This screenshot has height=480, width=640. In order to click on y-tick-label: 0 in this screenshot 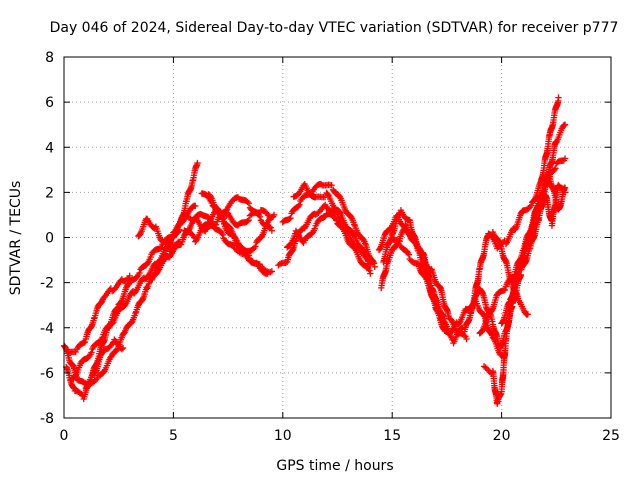, I will do `click(49, 239)`.